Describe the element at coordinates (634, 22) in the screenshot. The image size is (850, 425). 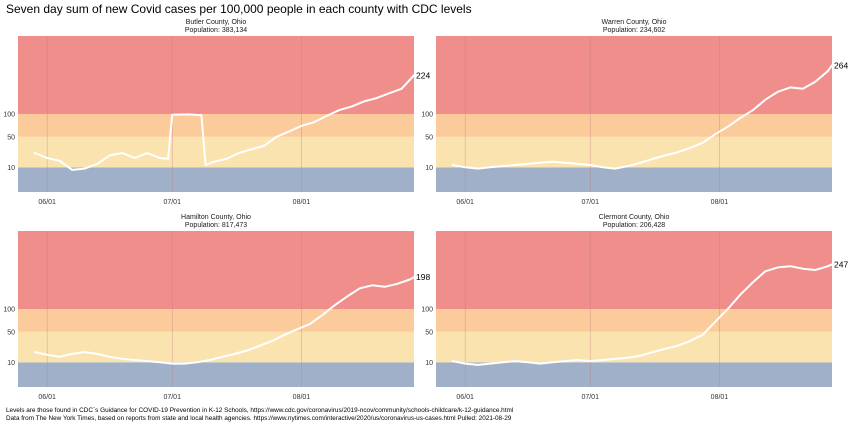
I see `panel-title: Warren County, Ohio` at that location.